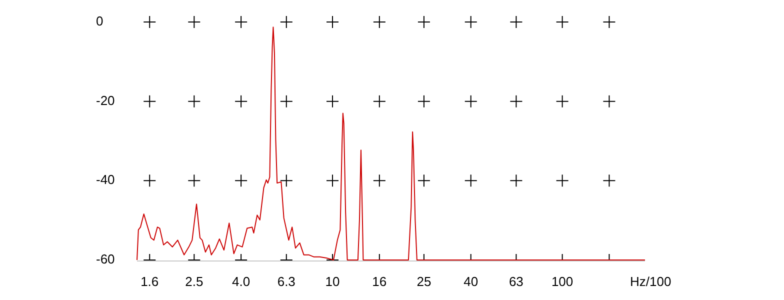 The height and width of the screenshot is (300, 784). Describe the element at coordinates (105, 100) in the screenshot. I see `y-tick-label: -20` at that location.